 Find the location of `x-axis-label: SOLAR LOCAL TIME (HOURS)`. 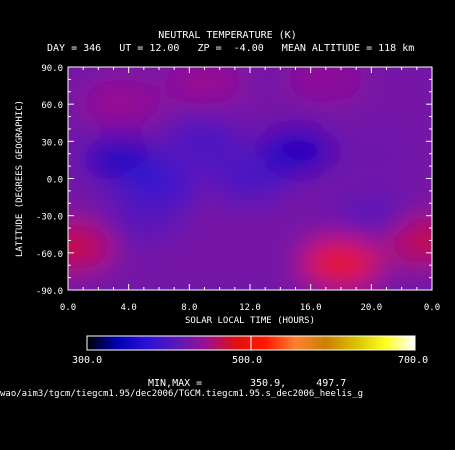

x-axis-label: SOLAR LOCAL TIME (HOURS) is located at coordinates (250, 321).